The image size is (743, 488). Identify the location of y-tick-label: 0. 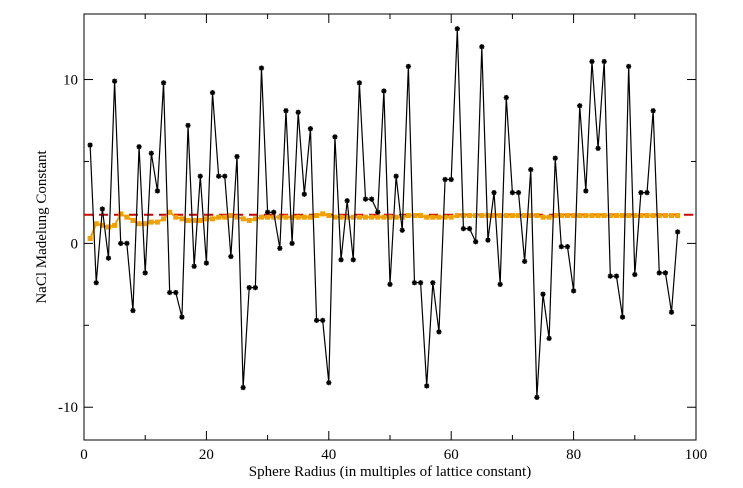
(75, 244).